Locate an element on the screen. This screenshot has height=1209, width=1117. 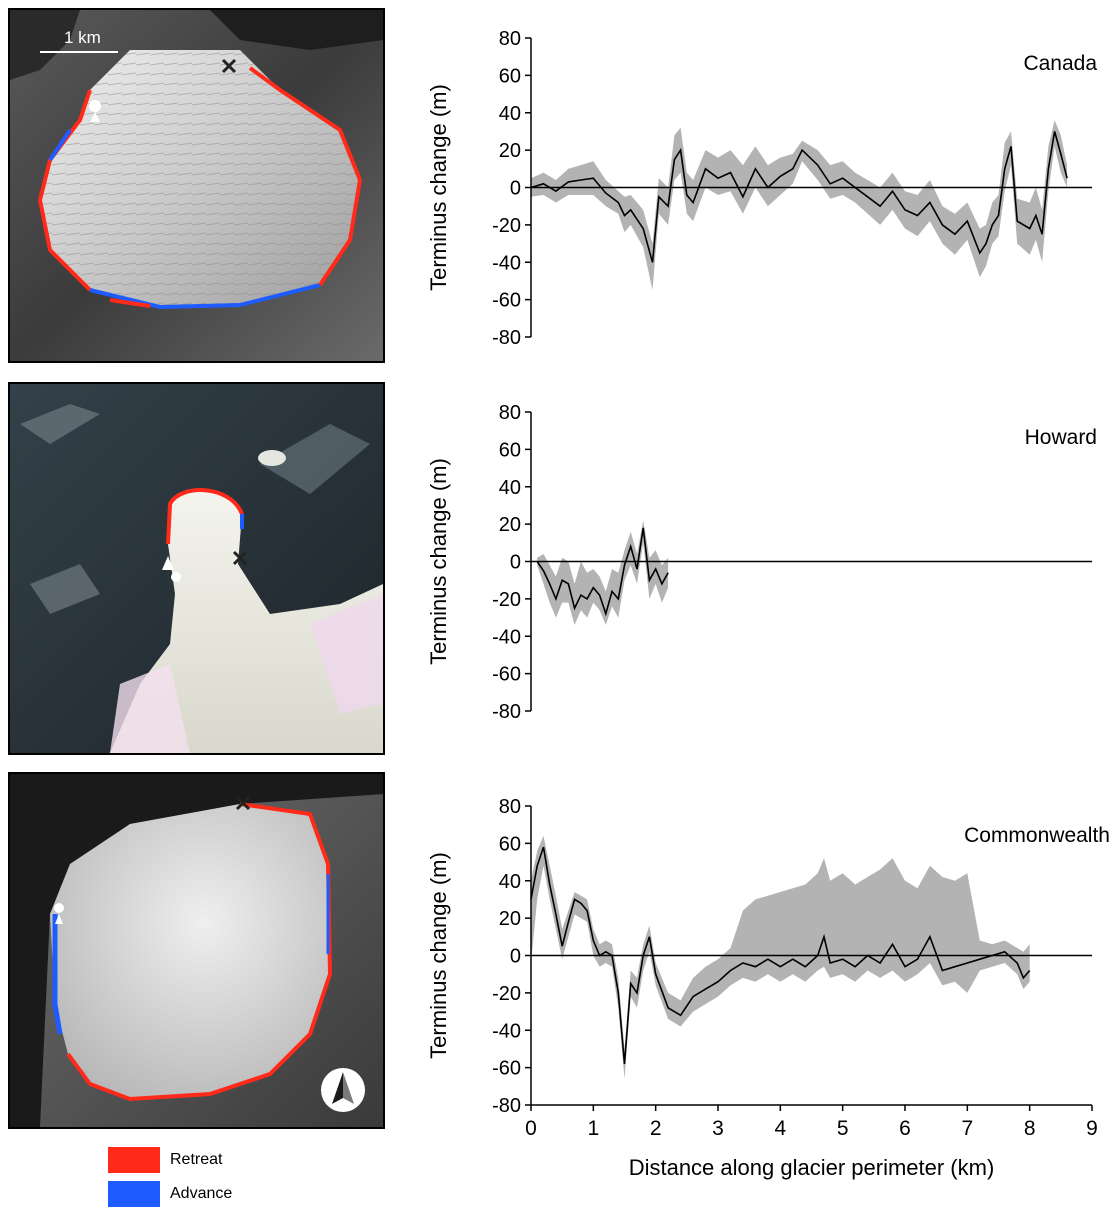
mean-line-commonwealth is located at coordinates (780, 955).